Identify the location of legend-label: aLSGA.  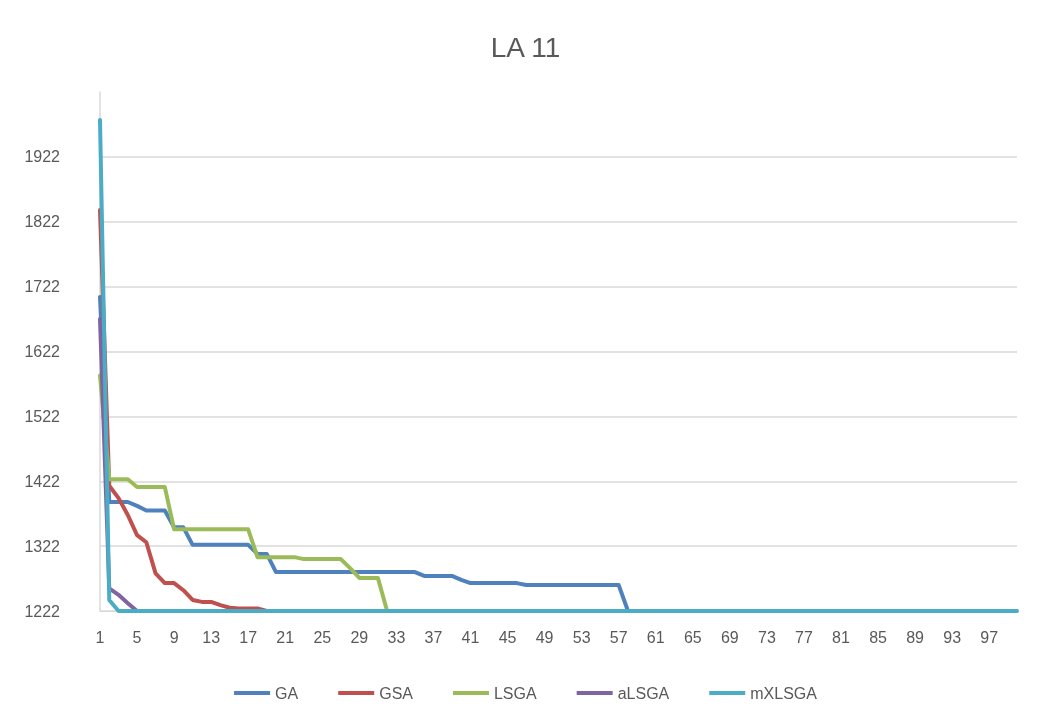
(643, 693).